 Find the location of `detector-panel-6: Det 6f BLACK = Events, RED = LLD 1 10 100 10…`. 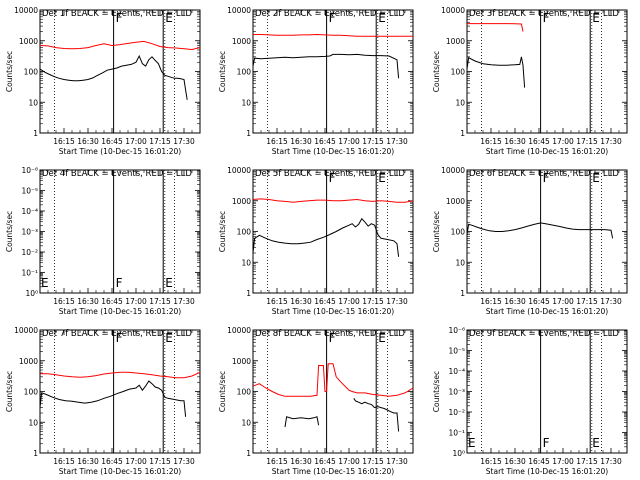

detector-panel-6: Det 6f BLACK = Events, RED = LLD 1 10 100 10… is located at coordinates (530, 241).